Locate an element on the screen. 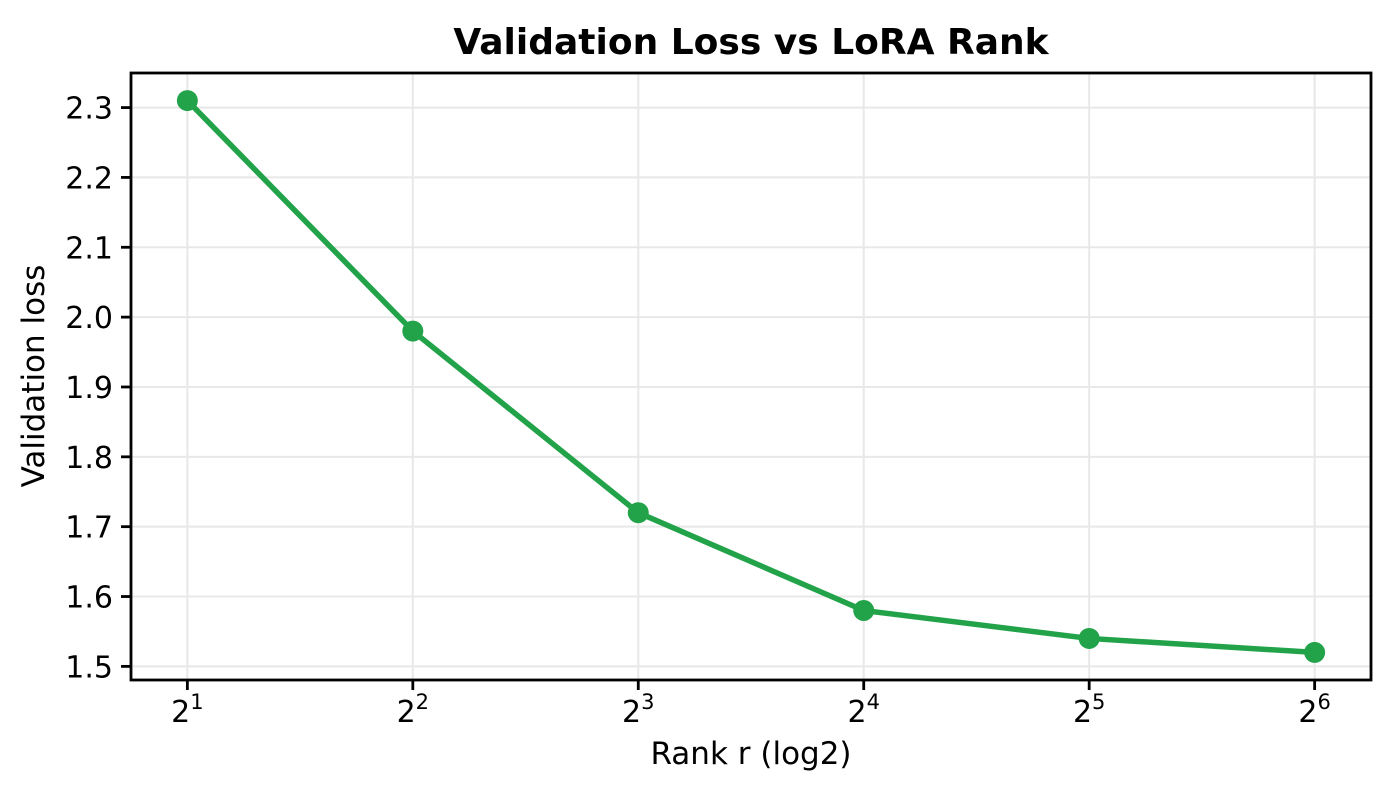 This screenshot has height=800, width=1400. y-tick-label: 1.9 is located at coordinates (89, 388).